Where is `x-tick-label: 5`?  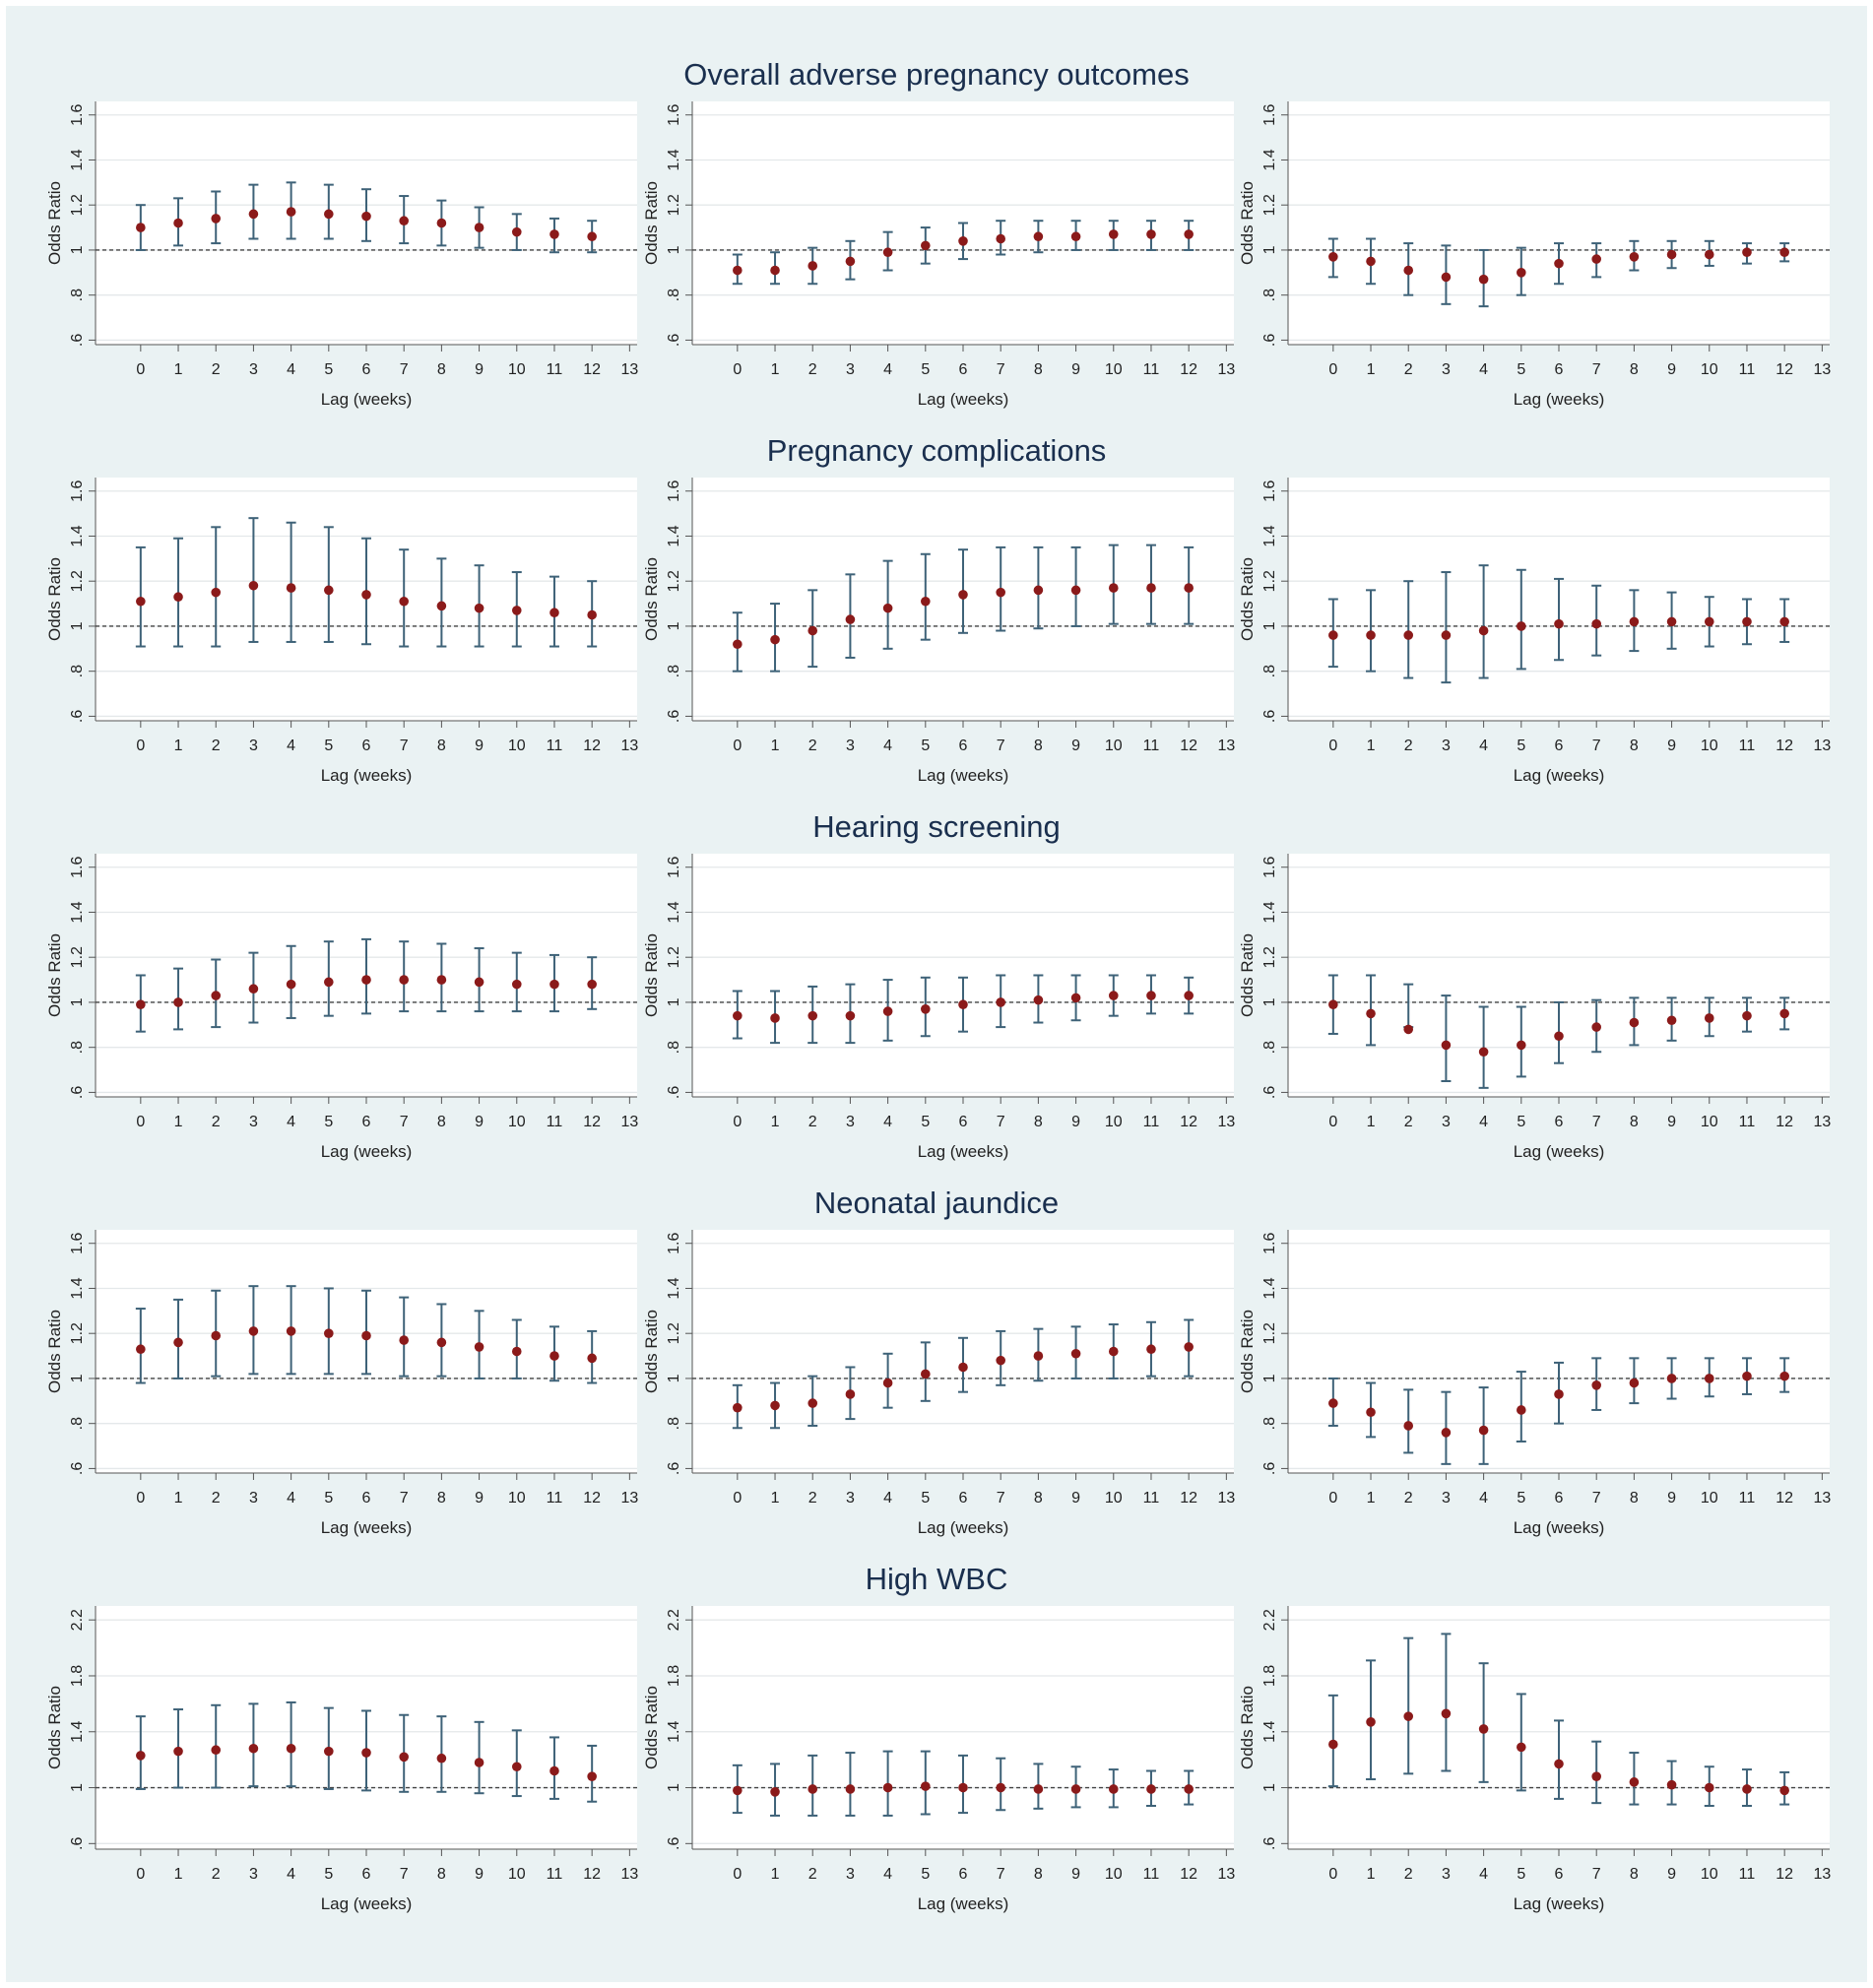 x-tick-label: 5 is located at coordinates (1521, 745).